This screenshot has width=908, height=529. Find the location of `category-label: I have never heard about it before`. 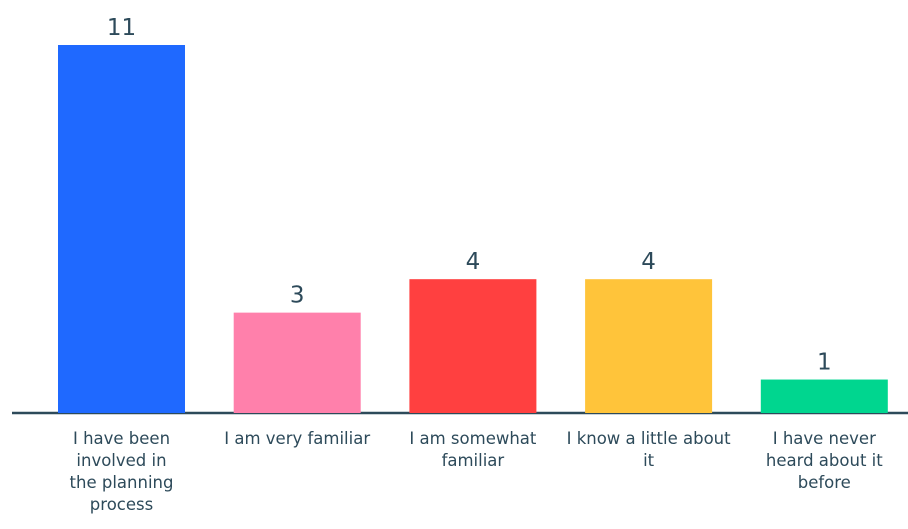

category-label: I have never heard about it before is located at coordinates (824, 460).